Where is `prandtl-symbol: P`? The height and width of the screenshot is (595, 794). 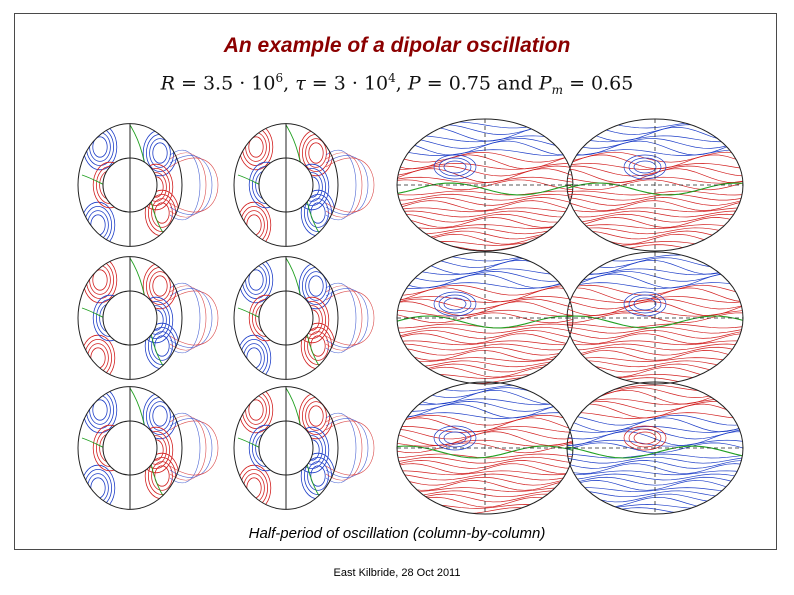 prandtl-symbol: P is located at coordinates (414, 83).